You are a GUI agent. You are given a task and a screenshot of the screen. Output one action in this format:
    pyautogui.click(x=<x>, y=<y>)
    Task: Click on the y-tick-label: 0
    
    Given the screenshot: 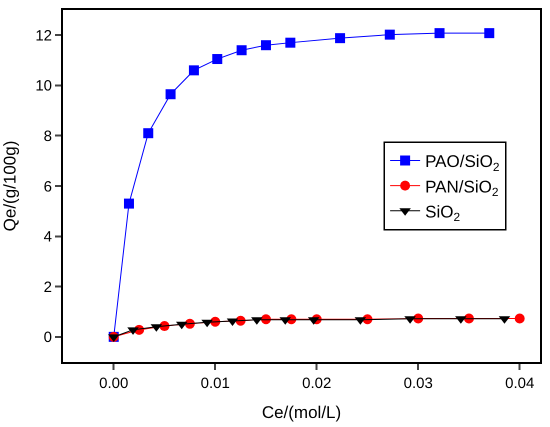 What is the action you would take?
    pyautogui.click(x=48, y=337)
    